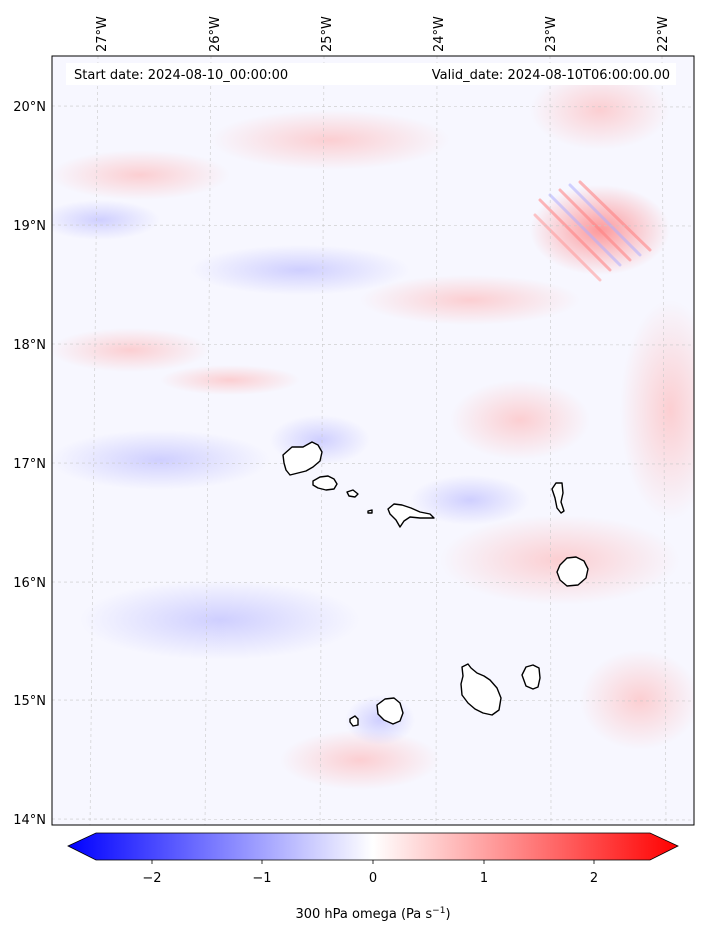 The height and width of the screenshot is (936, 703). Describe the element at coordinates (29, 820) in the screenshot. I see `lat-label: 14°N` at that location.